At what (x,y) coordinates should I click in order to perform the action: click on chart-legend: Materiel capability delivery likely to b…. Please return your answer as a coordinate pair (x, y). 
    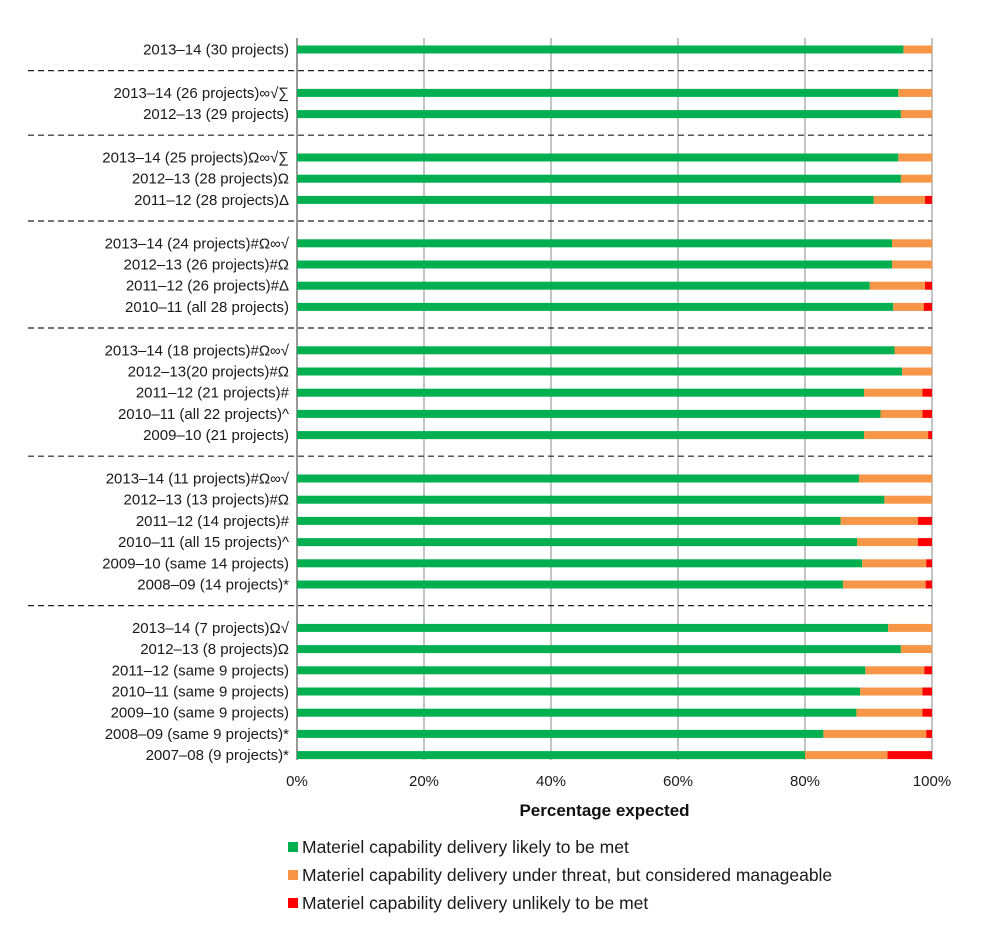
    Looking at the image, I should click on (560, 875).